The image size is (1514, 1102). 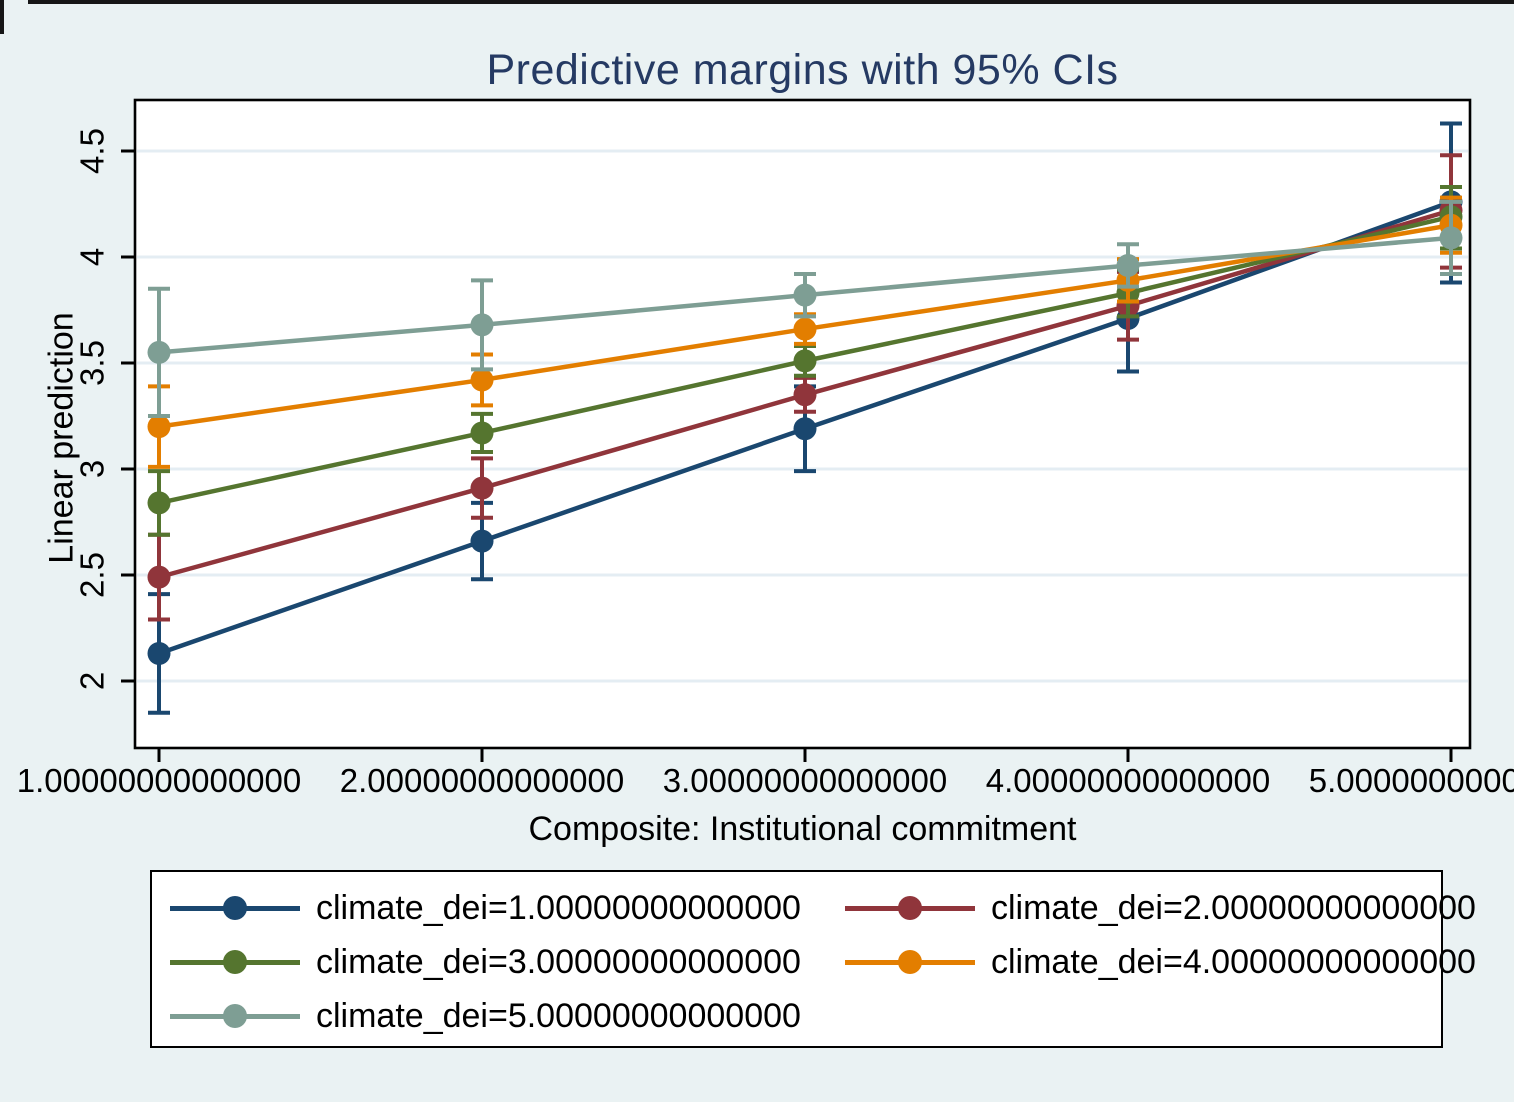 What do you see at coordinates (558, 907) in the screenshot?
I see `legend-label: climate_dei=1.00000000000000` at bounding box center [558, 907].